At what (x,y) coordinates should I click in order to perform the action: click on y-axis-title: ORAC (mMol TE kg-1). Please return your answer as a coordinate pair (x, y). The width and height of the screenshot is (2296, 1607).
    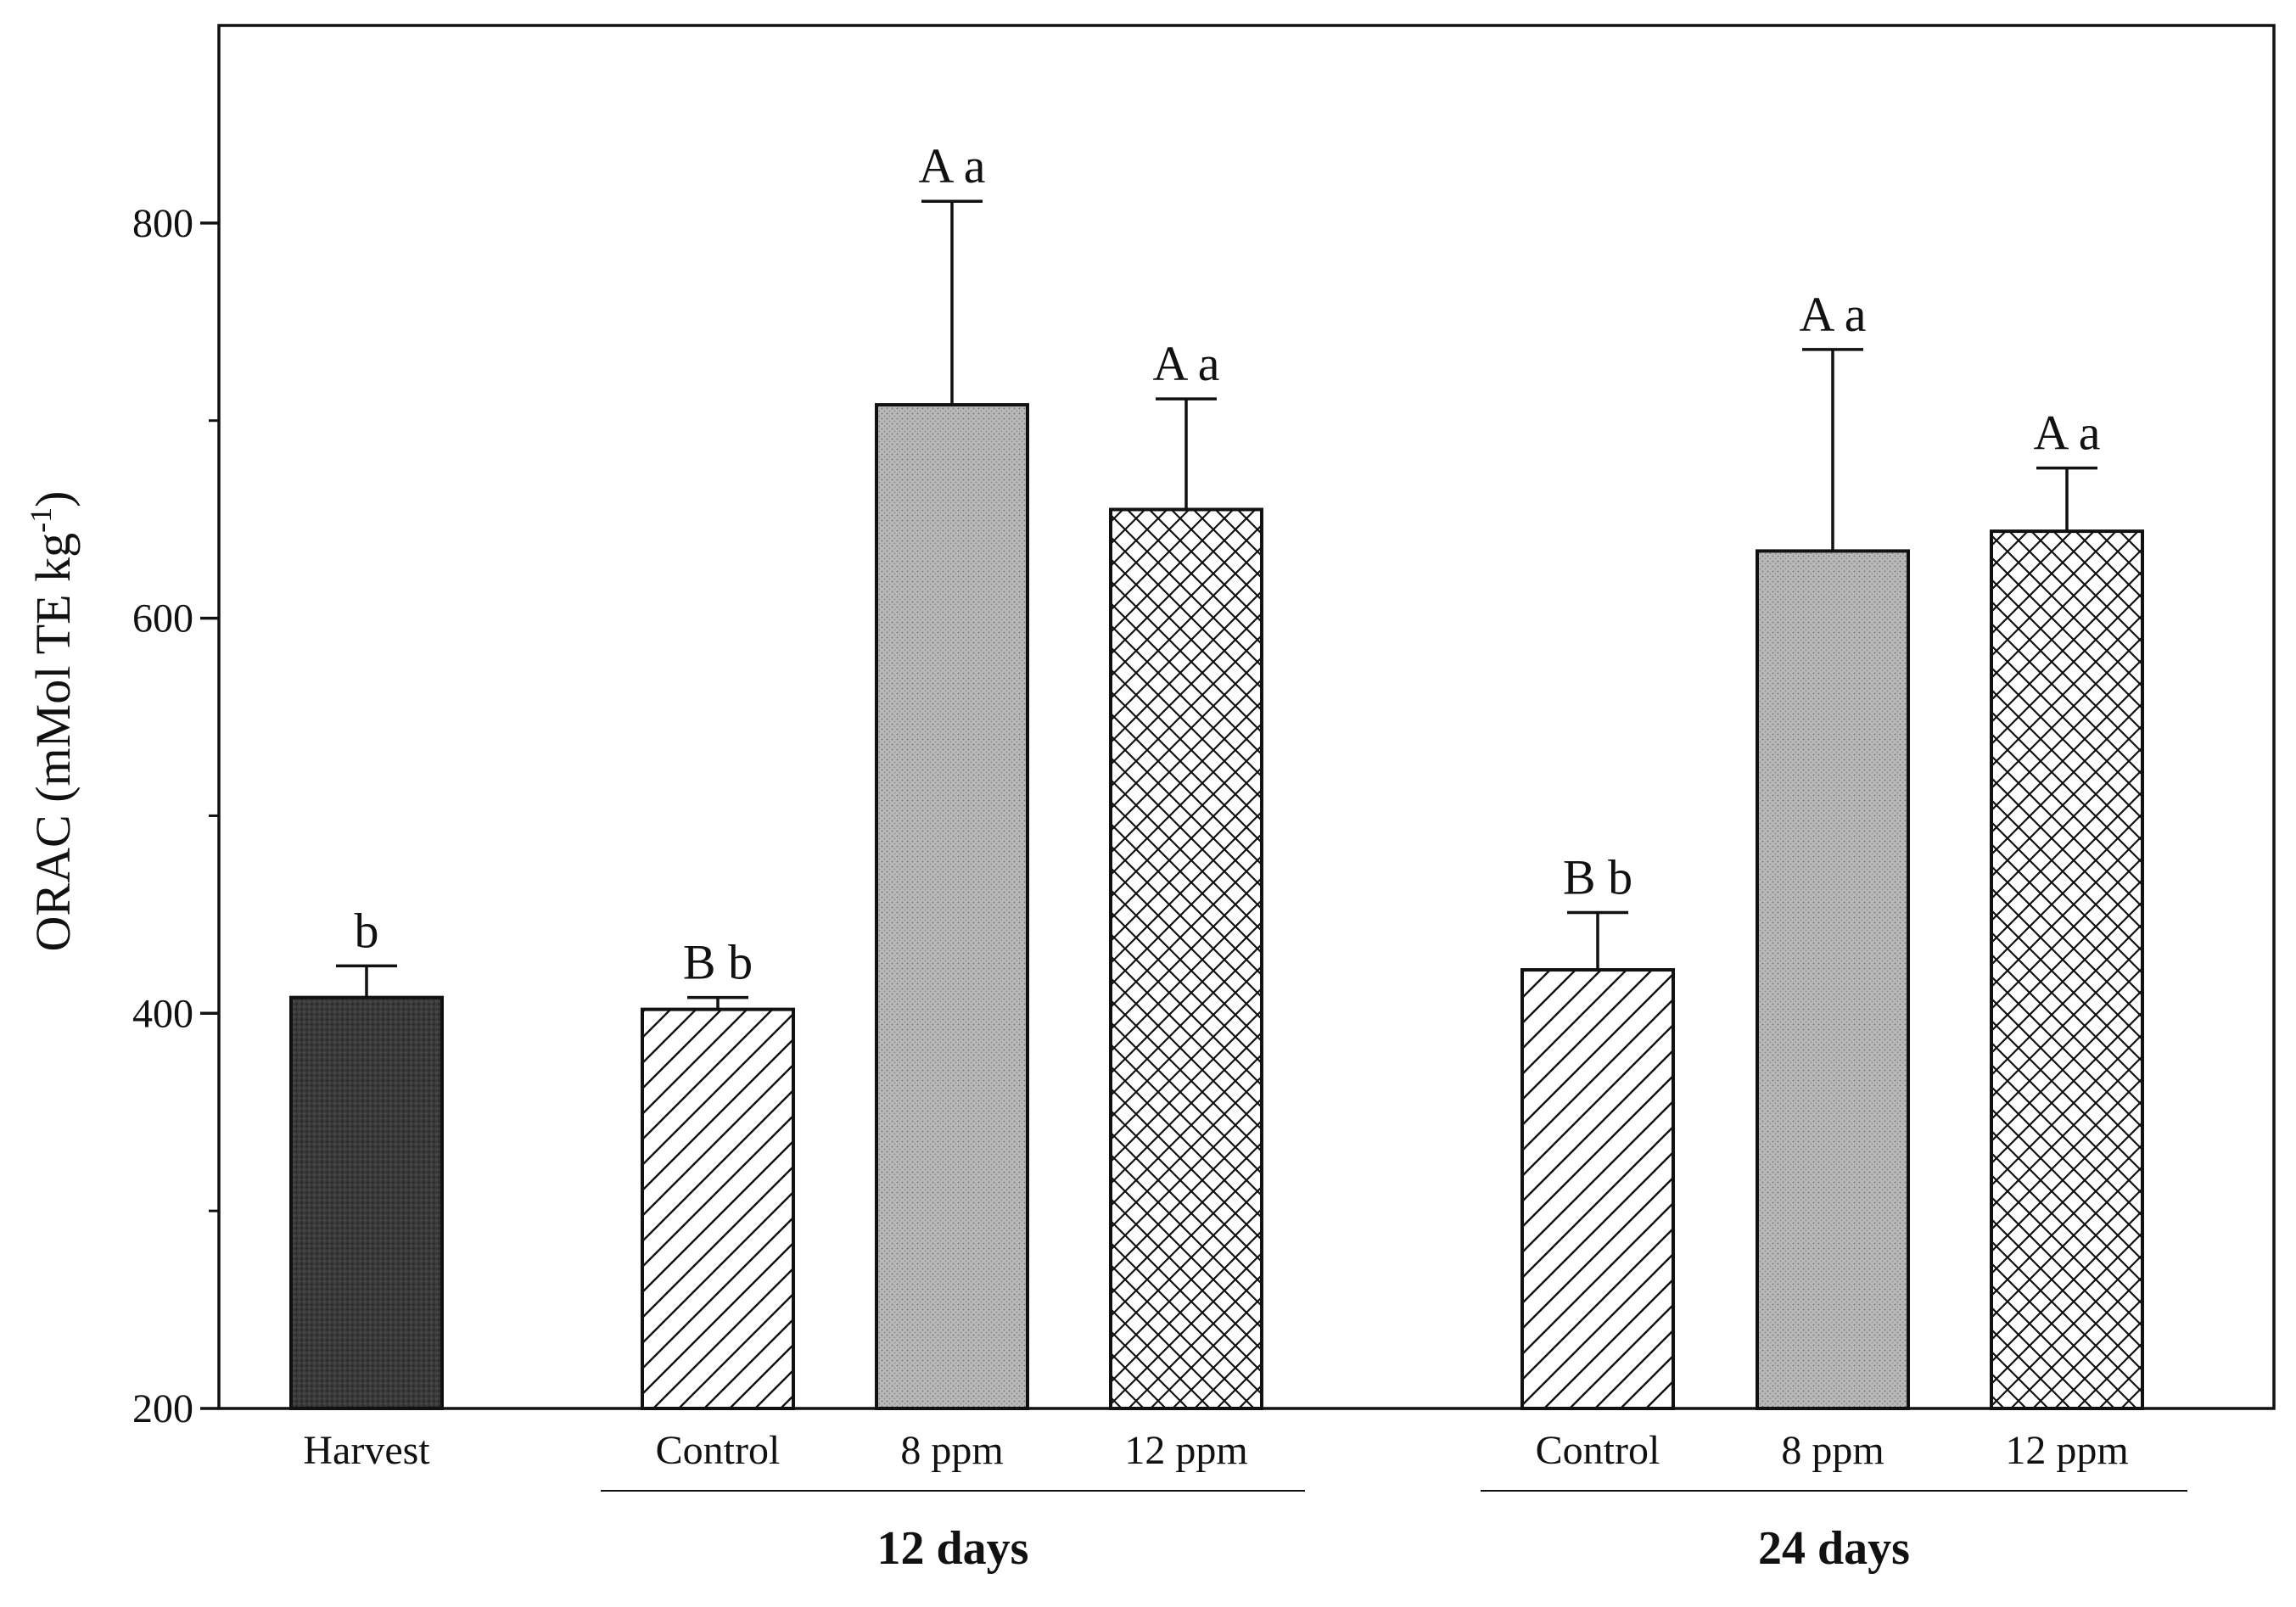
    Looking at the image, I should click on (52, 721).